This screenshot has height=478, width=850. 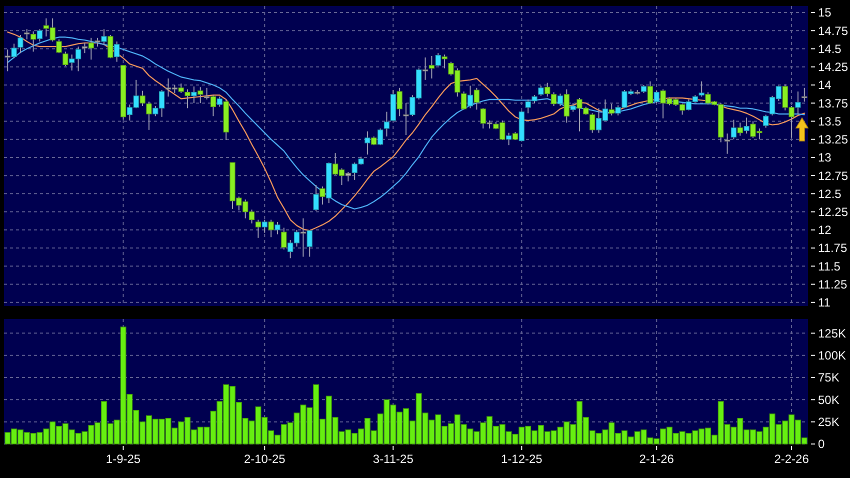 I want to click on y-tick-label: 12.25, so click(x=833, y=211).